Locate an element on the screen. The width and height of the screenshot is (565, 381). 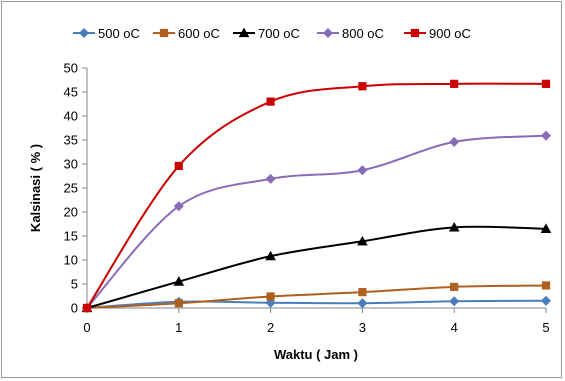
y-tick-label: 25 is located at coordinates (71, 188).